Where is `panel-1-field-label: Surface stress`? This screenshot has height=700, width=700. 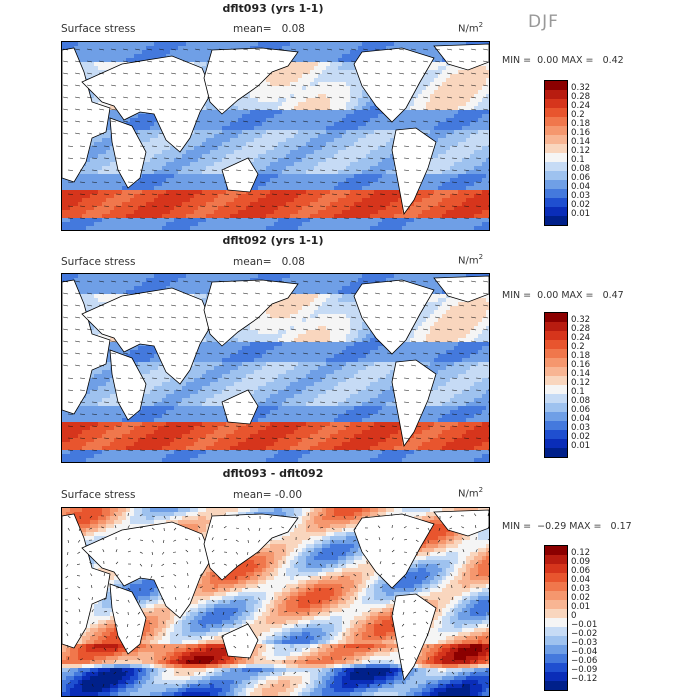 panel-1-field-label: Surface stress is located at coordinates (98, 29).